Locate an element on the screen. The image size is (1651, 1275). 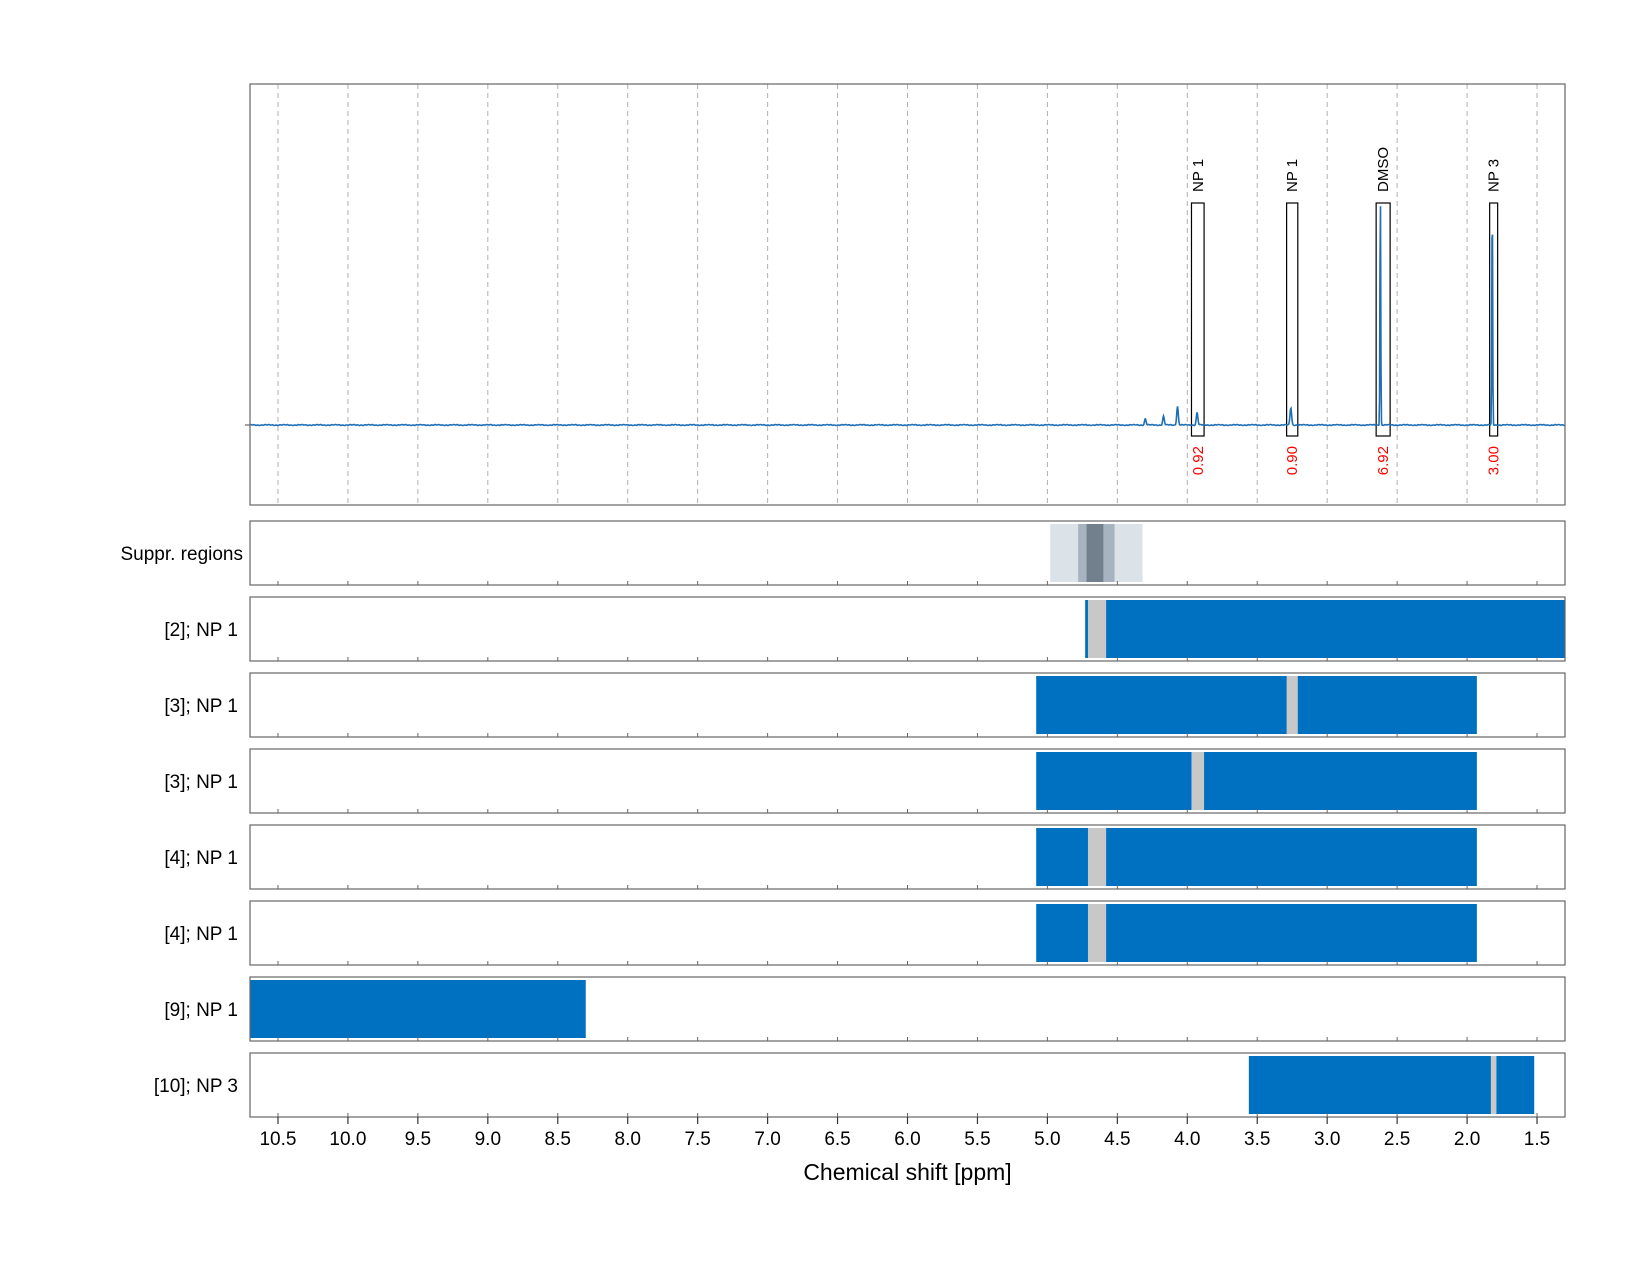
integral-value: 6.92 is located at coordinates (1383, 460).